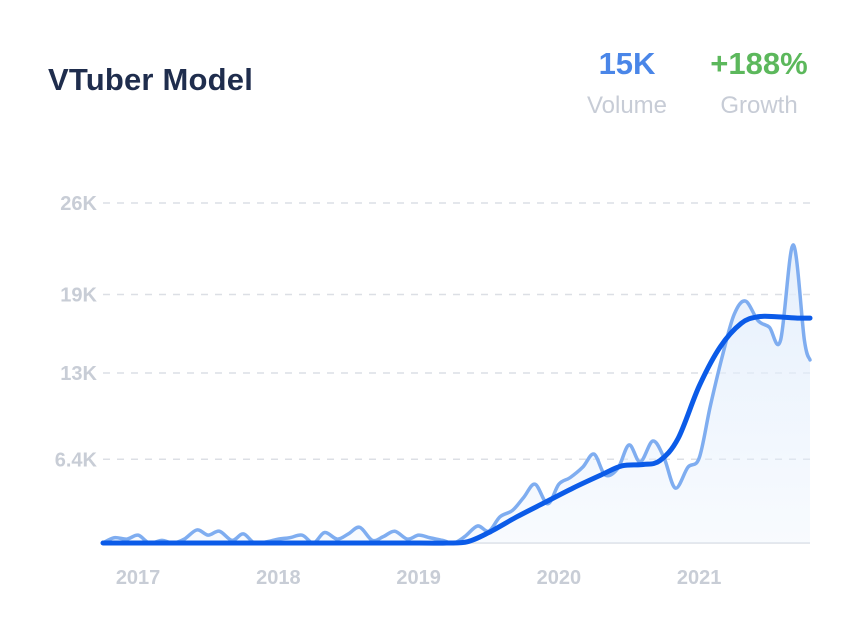 The image size is (852, 620). What do you see at coordinates (278, 578) in the screenshot?
I see `x-tick-label: 2018` at bounding box center [278, 578].